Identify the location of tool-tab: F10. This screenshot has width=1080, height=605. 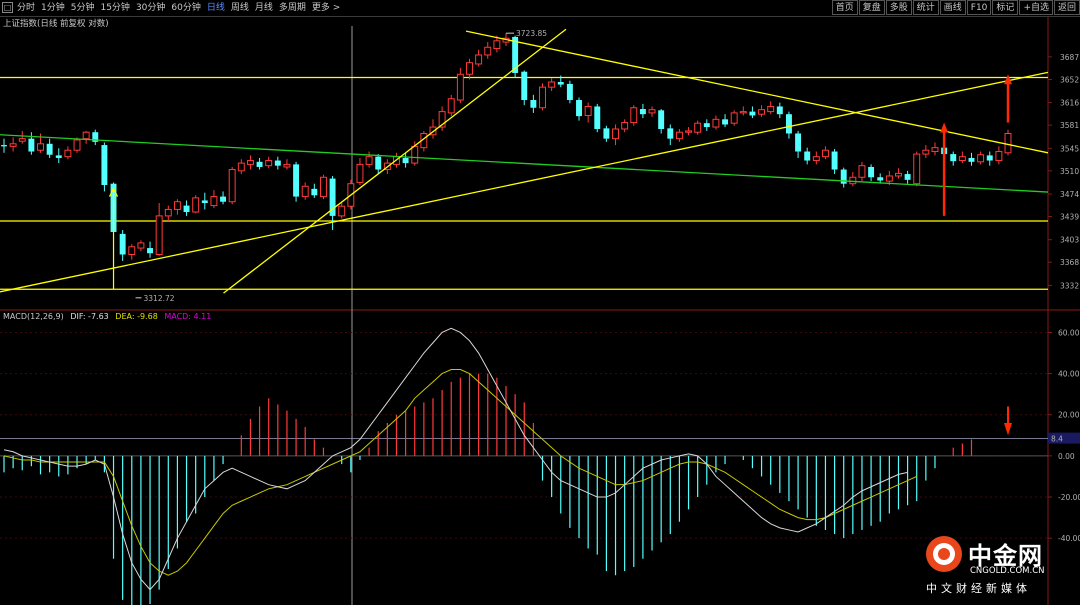
(979, 7).